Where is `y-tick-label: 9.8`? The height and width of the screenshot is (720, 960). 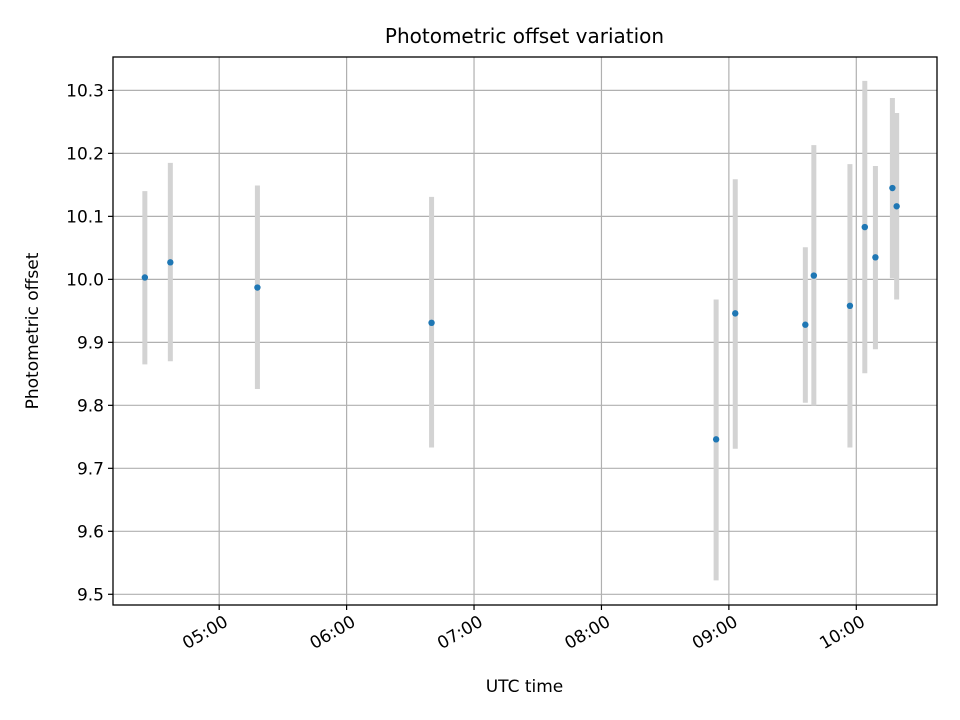 y-tick-label: 9.8 is located at coordinates (90, 406).